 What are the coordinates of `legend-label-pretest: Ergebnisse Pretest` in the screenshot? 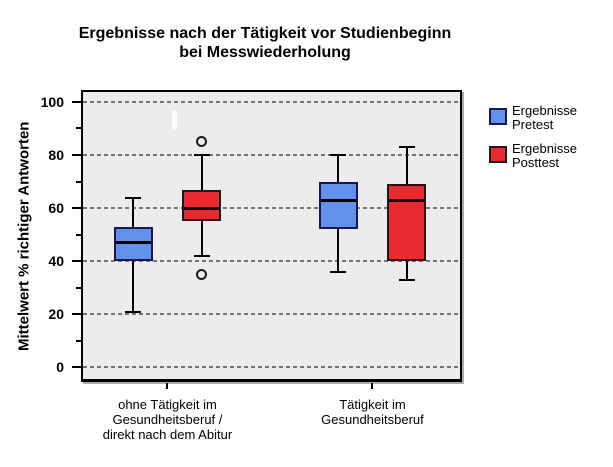 It's located at (544, 118).